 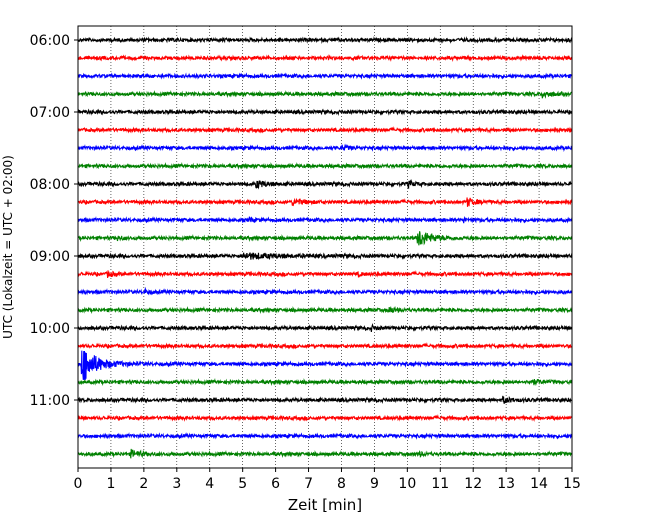 I want to click on y-tick-label: 09:00, so click(x=50, y=257).